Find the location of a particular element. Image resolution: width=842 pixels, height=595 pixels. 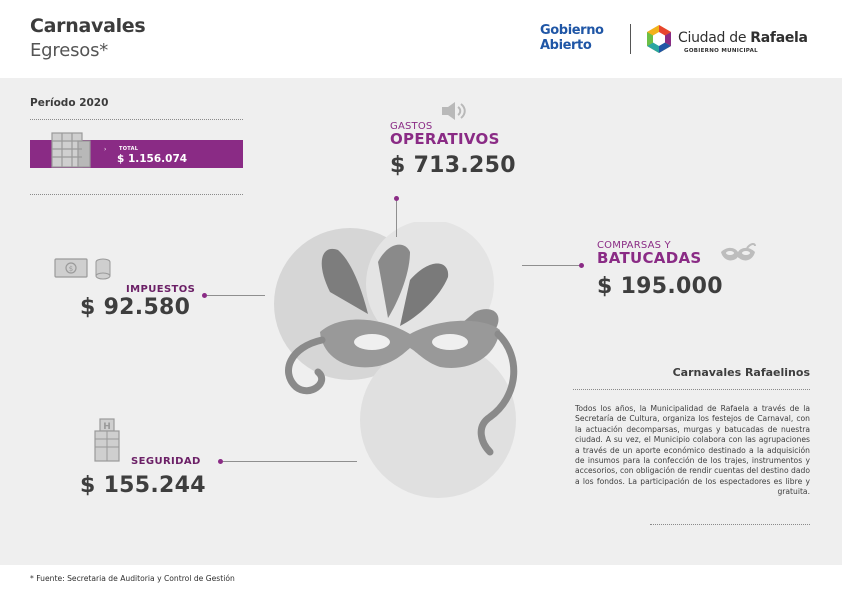

logo-gobierno-line2: Abierto is located at coordinates (566, 45).